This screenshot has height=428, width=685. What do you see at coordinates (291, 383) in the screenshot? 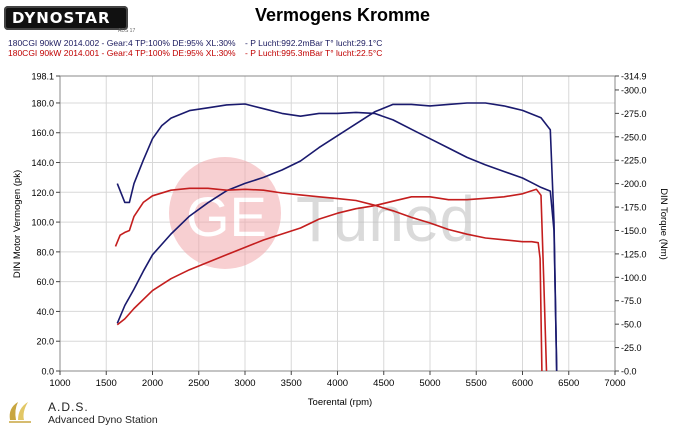
I see `x-tick-label: 3500` at bounding box center [291, 383].